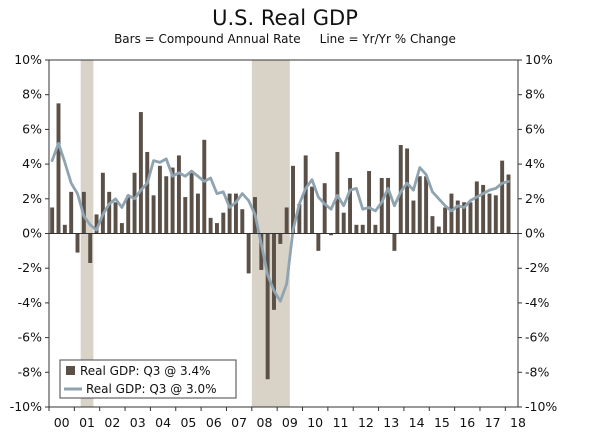 This screenshot has height=442, width=590. I want to click on x-tick-label: 18, so click(518, 422).